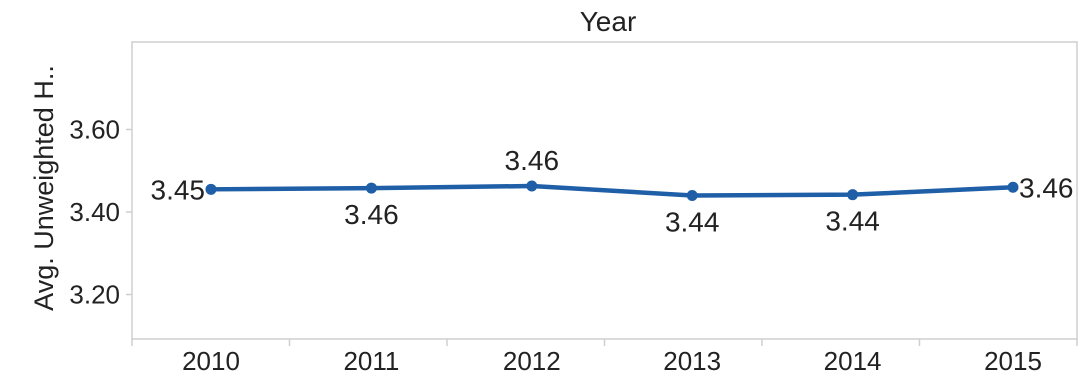  Describe the element at coordinates (94, 212) in the screenshot. I see `y-tick-label: 3.40` at that location.